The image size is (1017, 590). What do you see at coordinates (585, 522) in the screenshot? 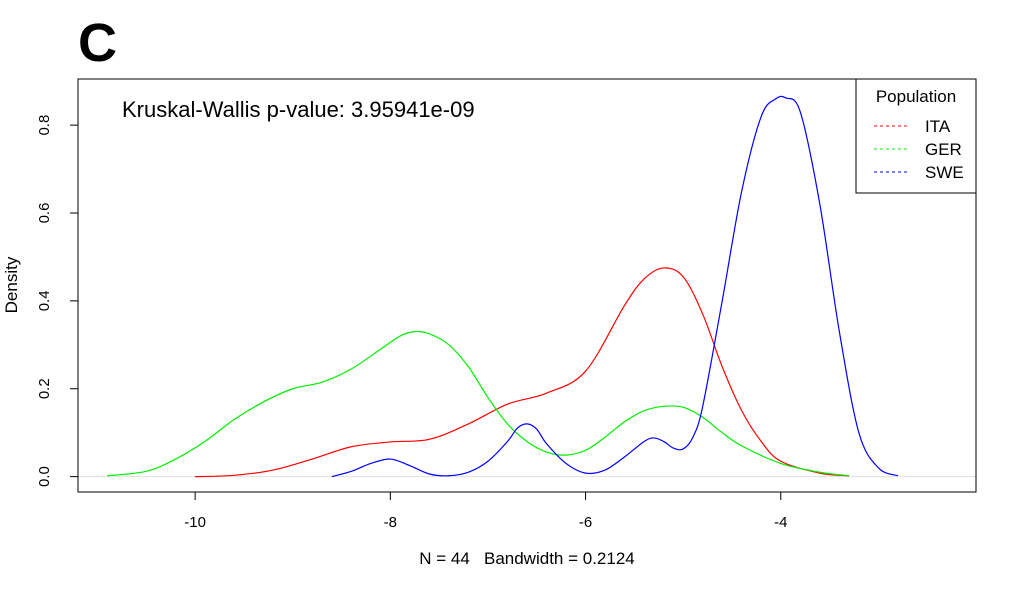
I see `x-tick-label: -6` at bounding box center [585, 522].